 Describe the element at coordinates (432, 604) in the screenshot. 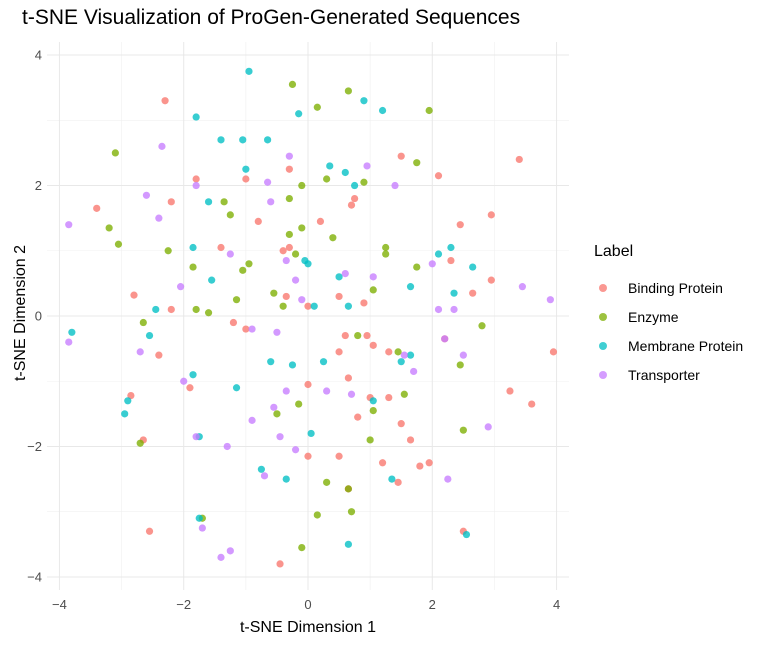

I see `x-tick-label: 2` at that location.